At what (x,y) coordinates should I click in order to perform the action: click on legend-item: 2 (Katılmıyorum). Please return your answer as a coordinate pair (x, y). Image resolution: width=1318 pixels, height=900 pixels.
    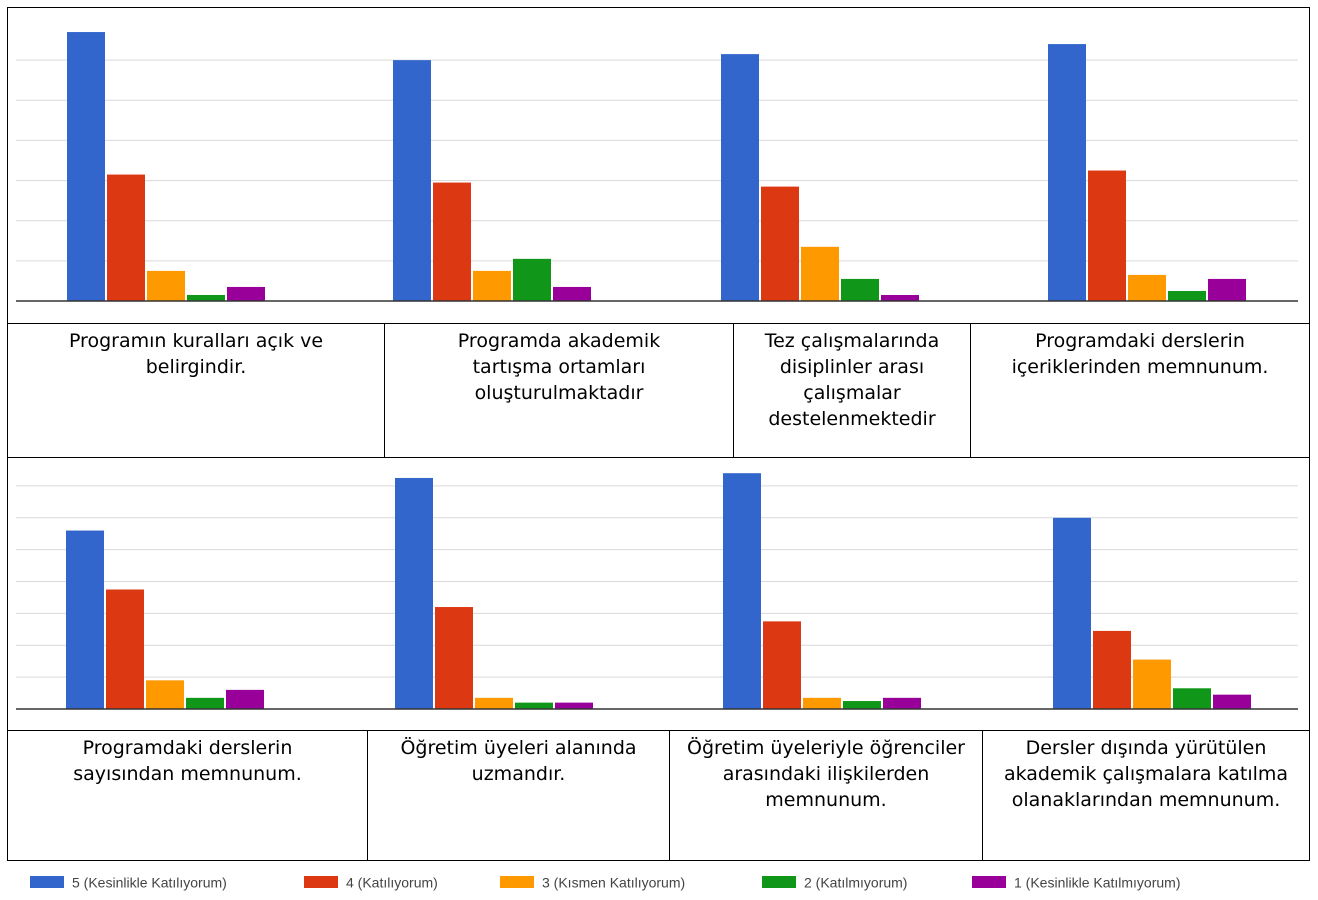
    Looking at the image, I should click on (834, 881).